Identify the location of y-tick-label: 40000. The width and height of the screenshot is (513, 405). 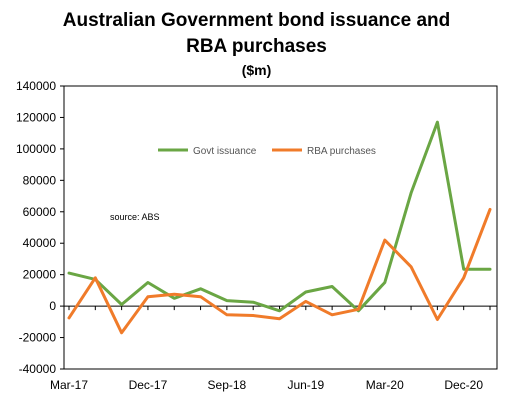
(40, 243).